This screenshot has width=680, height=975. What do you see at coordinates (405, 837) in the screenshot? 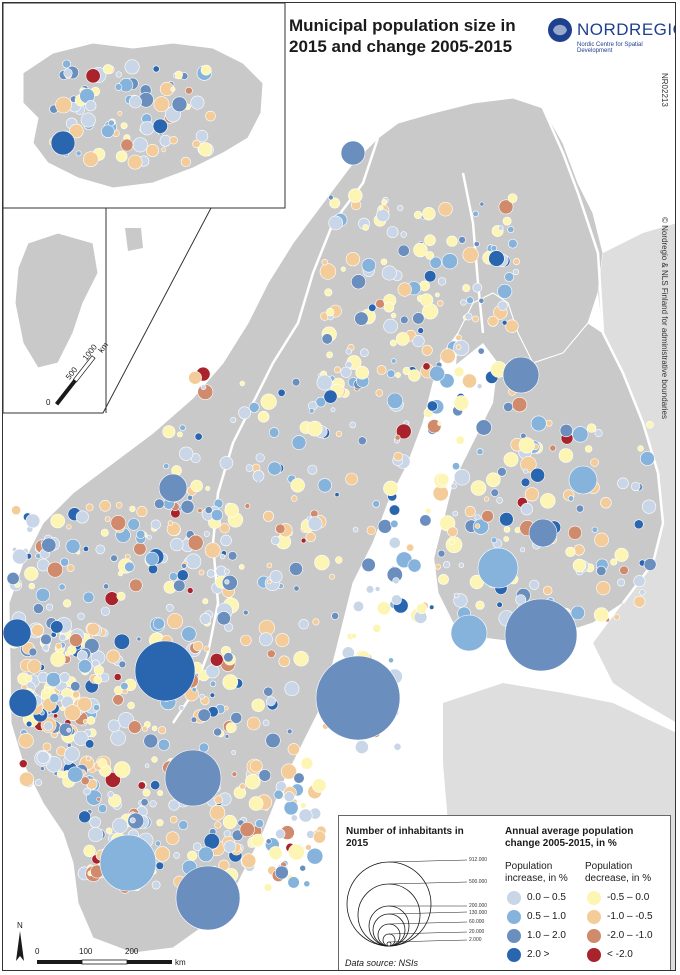
I see `legend-size-title: Number of inhabitants in 2015` at bounding box center [405, 837].